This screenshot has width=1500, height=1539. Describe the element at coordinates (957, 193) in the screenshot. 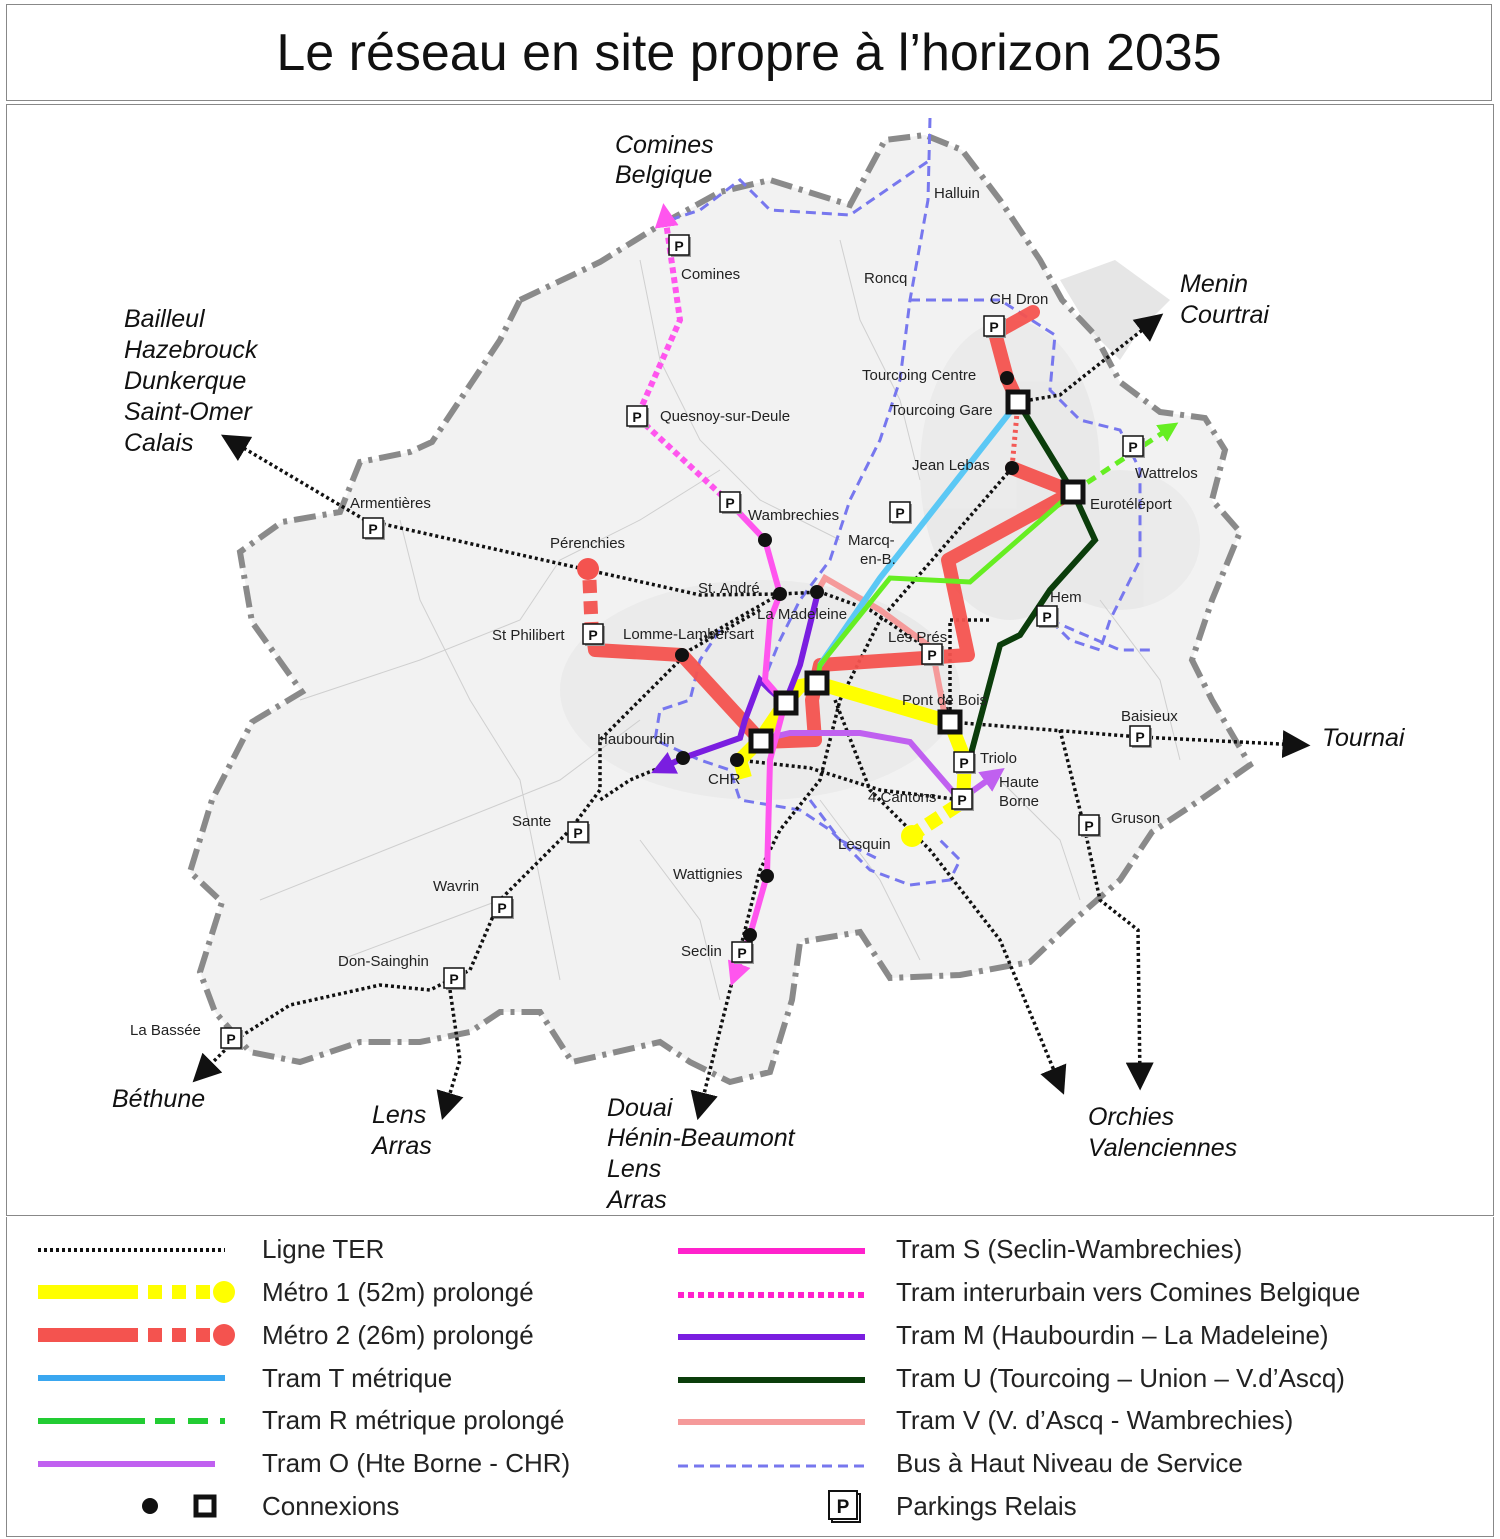

I see `label-halluin: Halluin` at that location.